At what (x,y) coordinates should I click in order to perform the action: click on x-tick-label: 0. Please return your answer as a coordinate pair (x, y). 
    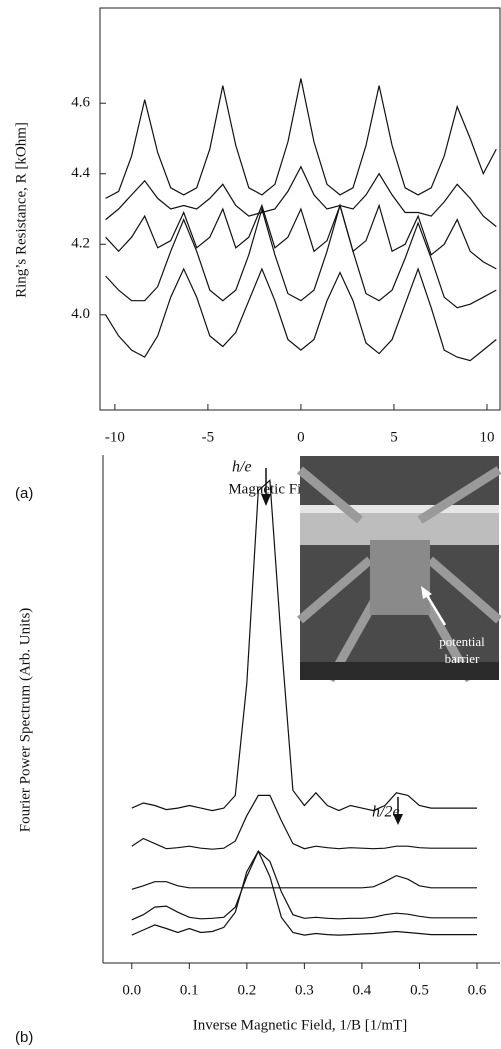
    Looking at the image, I should click on (301, 437).